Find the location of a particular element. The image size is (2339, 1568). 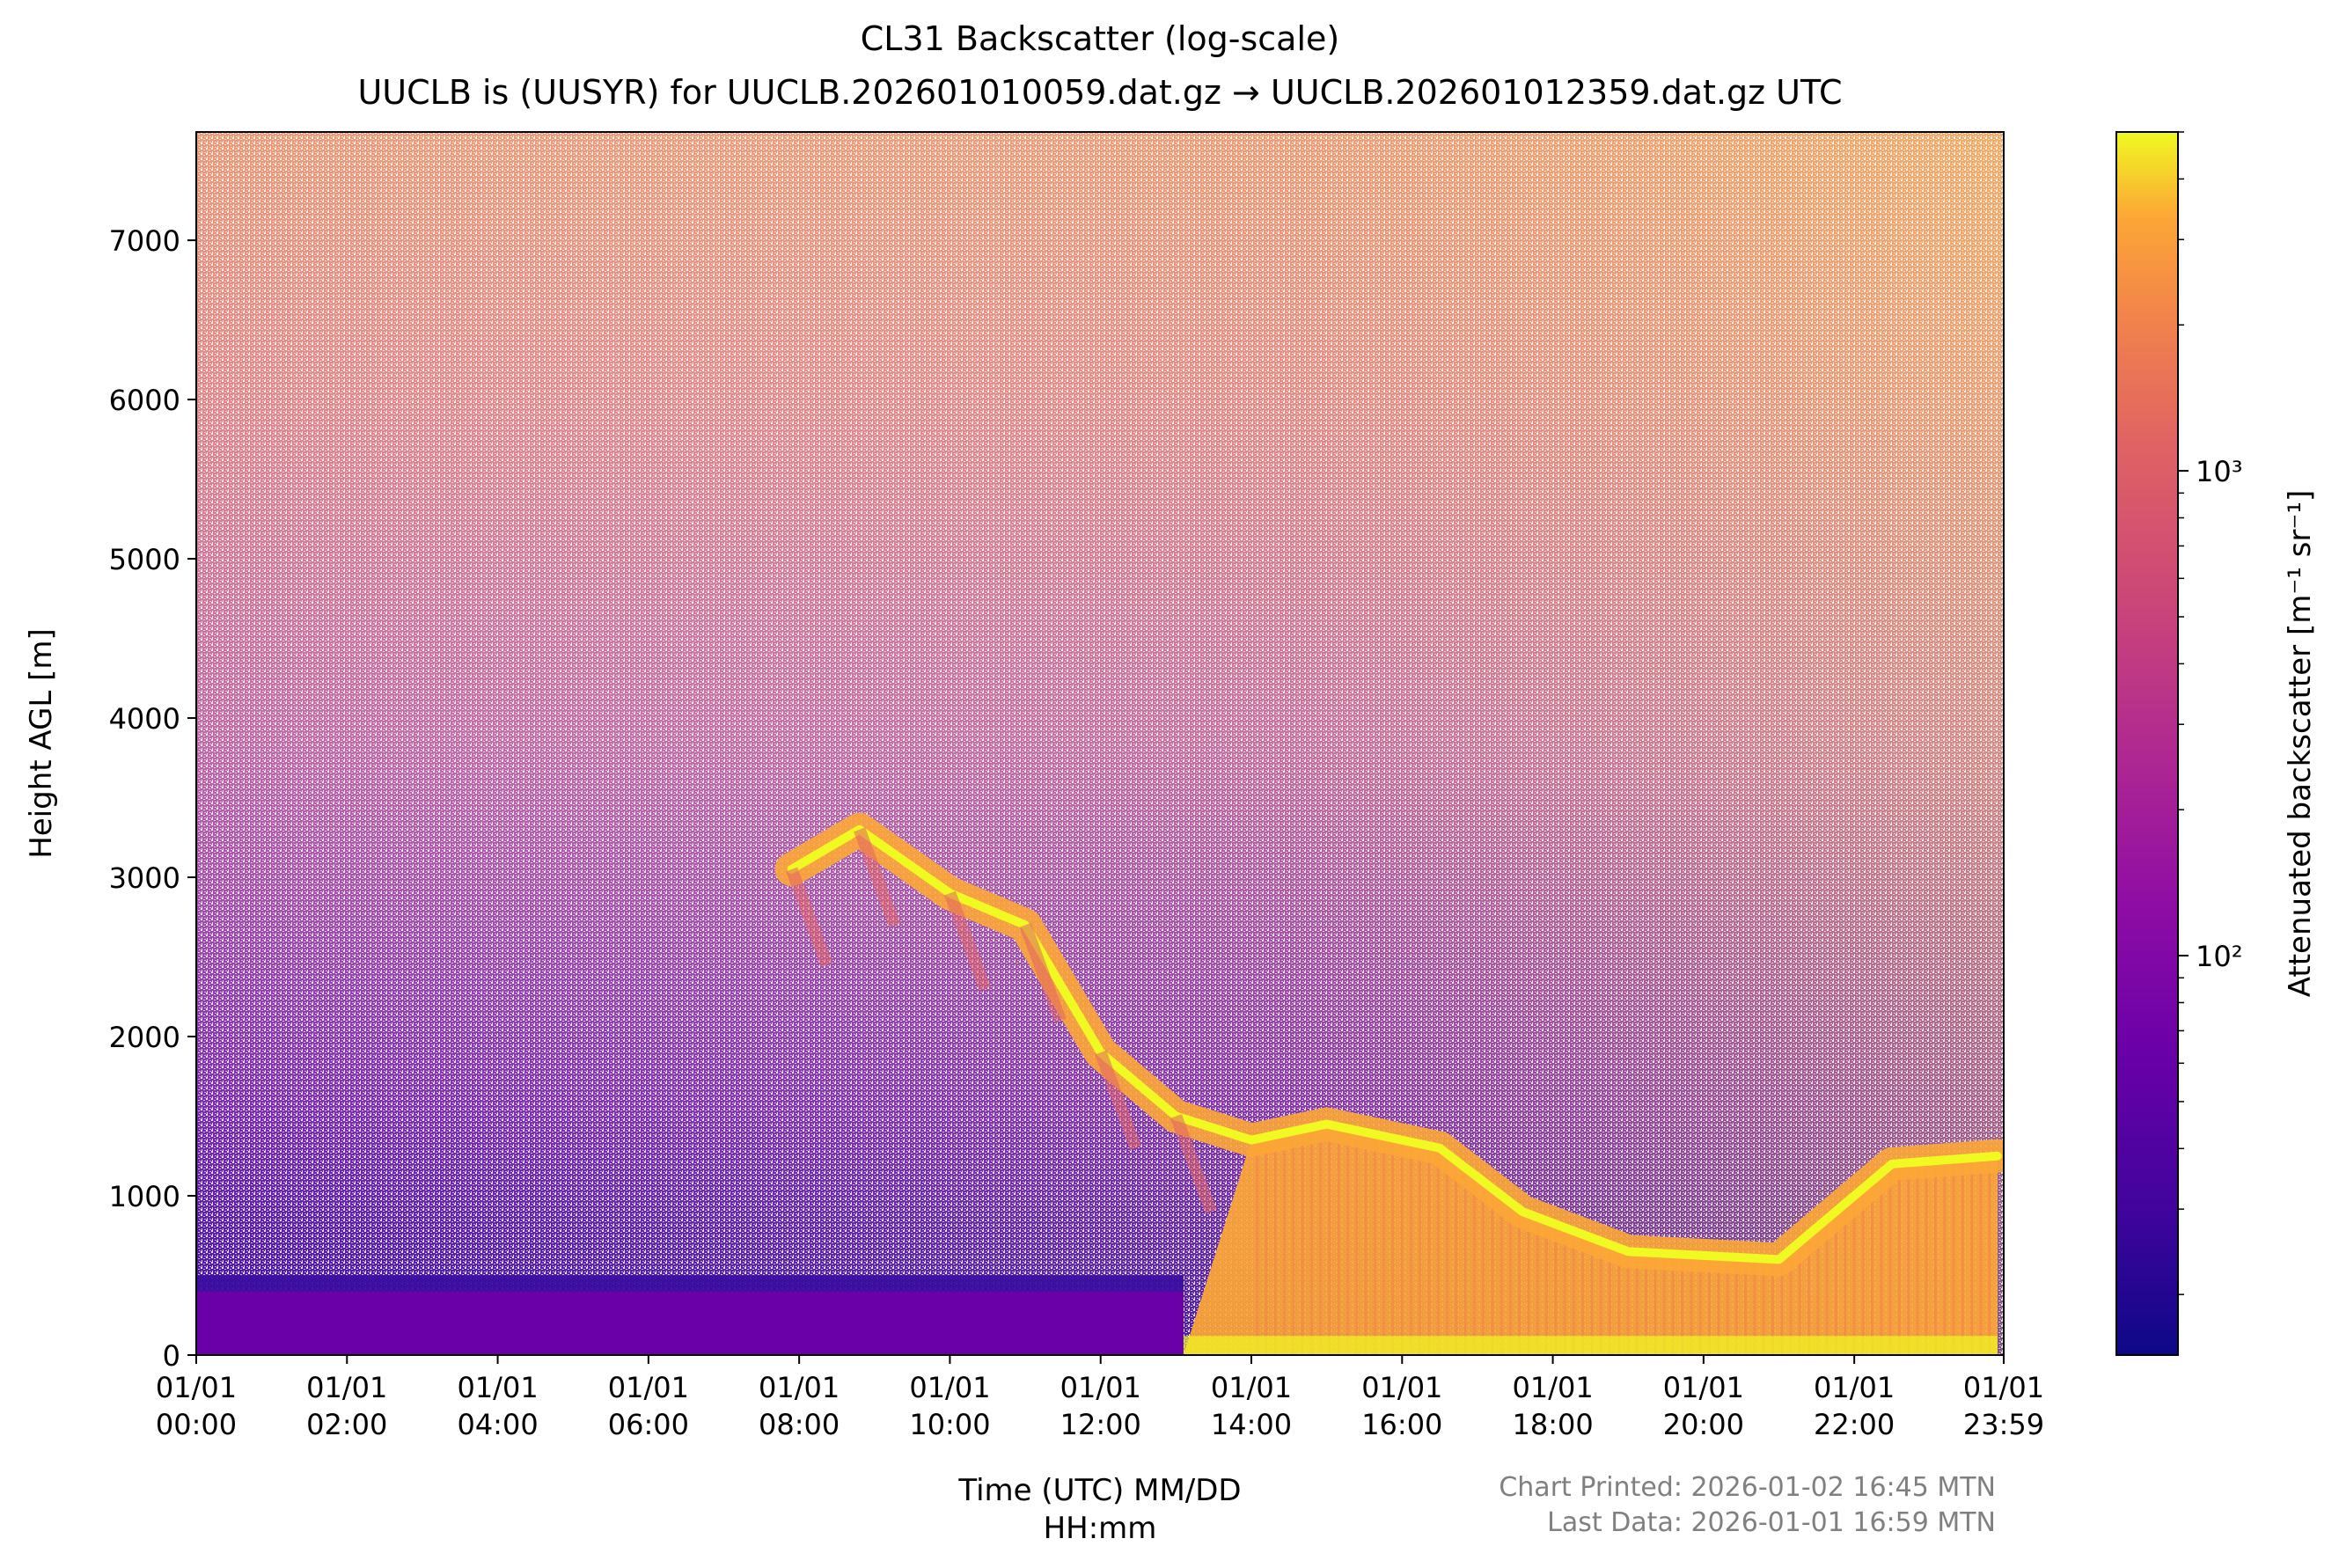

x-tick-time: 18:00 is located at coordinates (1552, 1424).